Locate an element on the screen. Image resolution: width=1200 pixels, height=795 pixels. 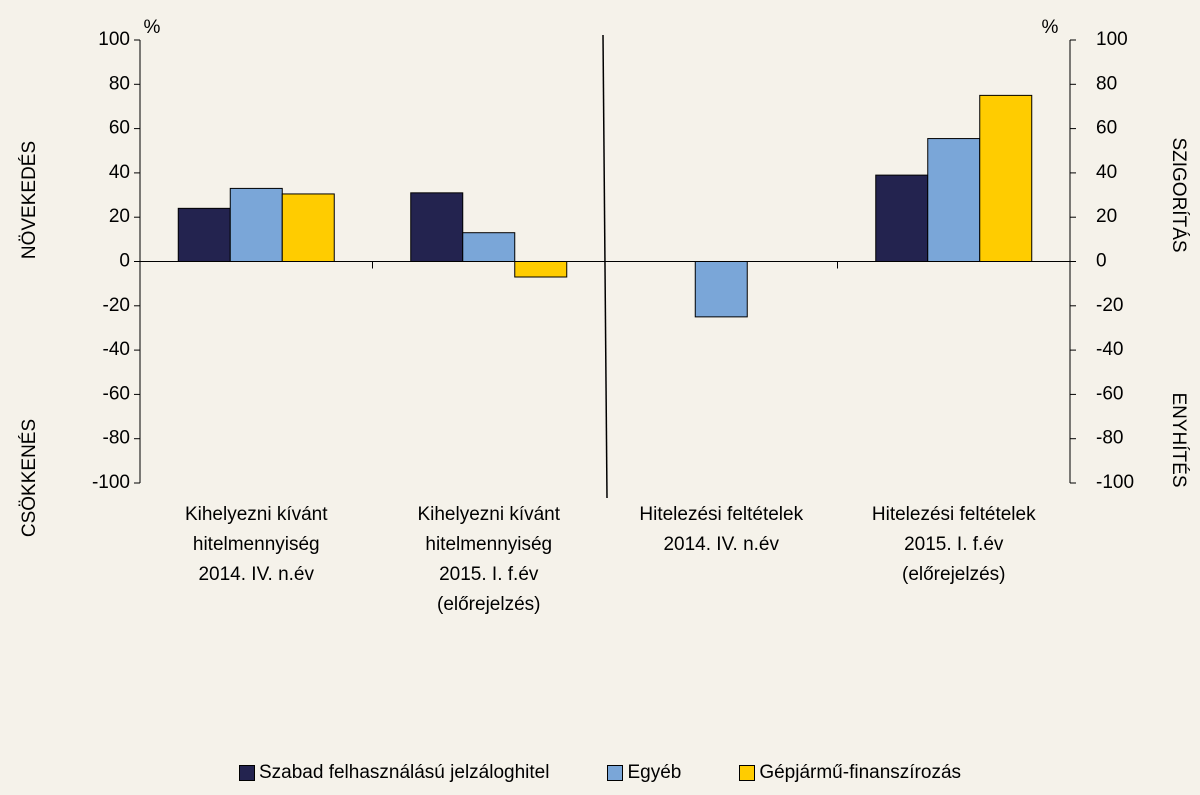
y2-tick-label: 100 is located at coordinates (1112, 39).